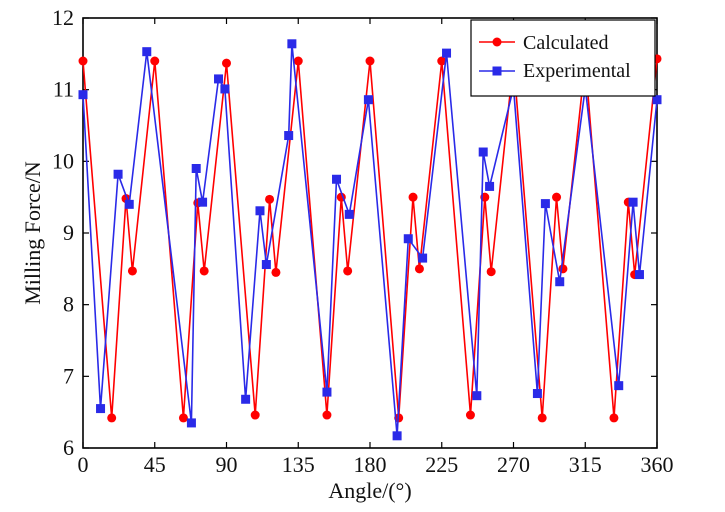 This screenshot has width=725, height=512. I want to click on x-tick-label: 180, so click(370, 464).